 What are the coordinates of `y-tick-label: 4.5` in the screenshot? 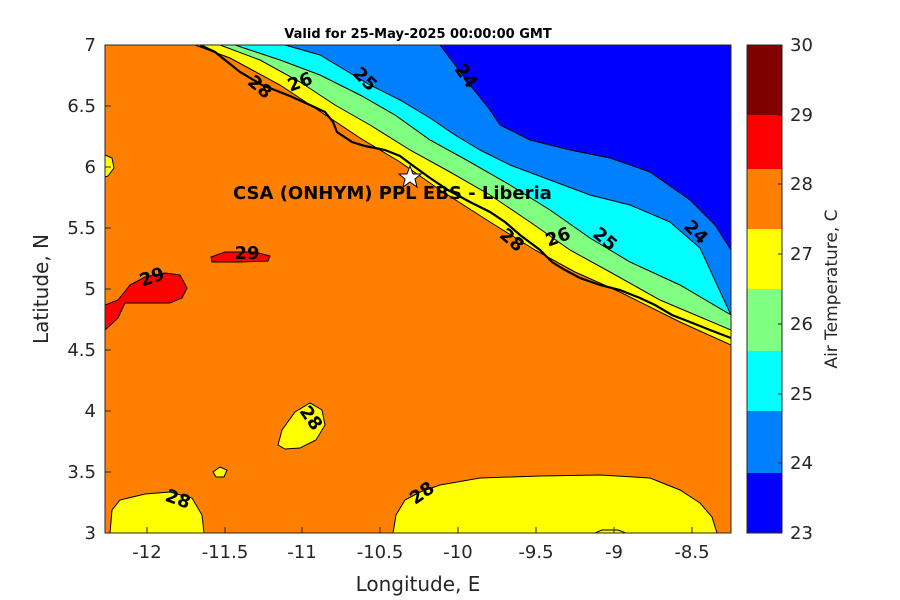 It's located at (81, 350).